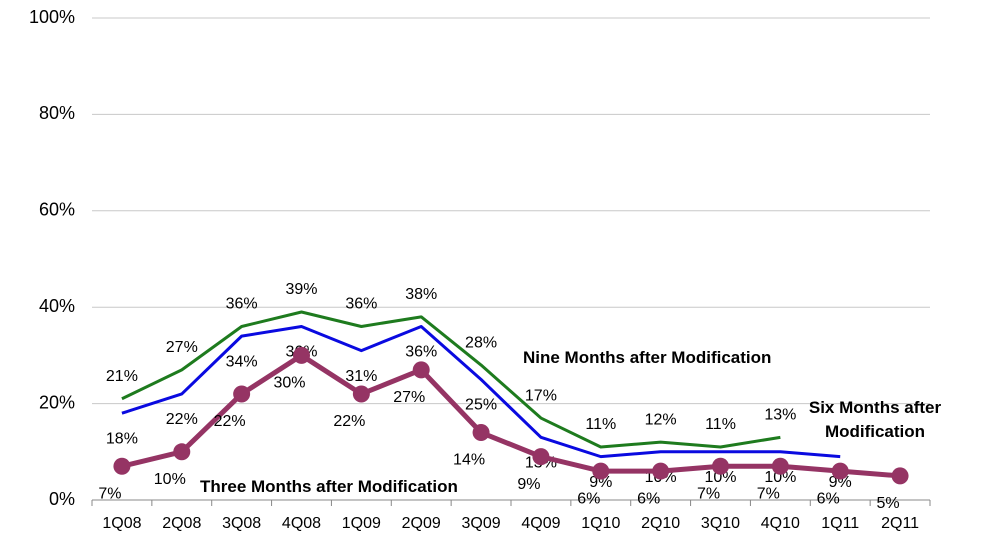 The width and height of the screenshot is (991, 540). I want to click on x-tick-label: 4Q09, so click(540, 523).